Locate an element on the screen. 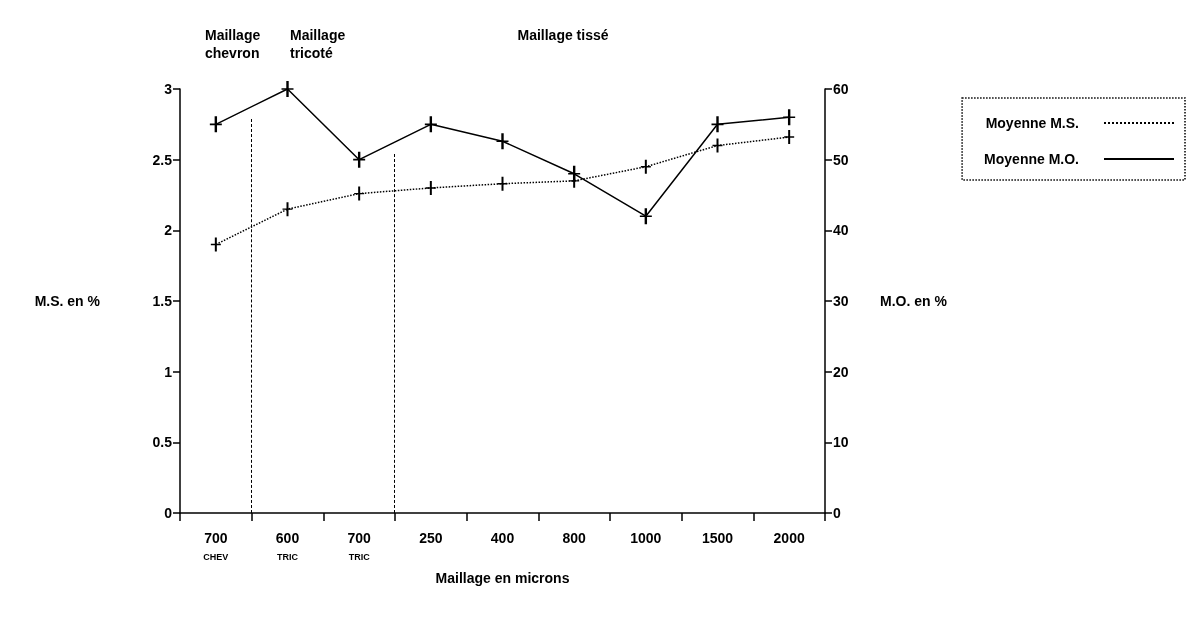 This screenshot has height=620, width=1201. y2-tick-label: 10 is located at coordinates (841, 442).